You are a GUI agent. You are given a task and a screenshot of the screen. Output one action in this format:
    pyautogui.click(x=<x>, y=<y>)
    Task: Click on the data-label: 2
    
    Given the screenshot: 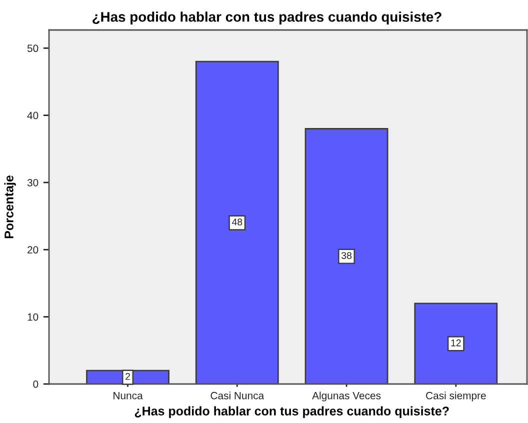 What is the action you would take?
    pyautogui.click(x=128, y=376)
    